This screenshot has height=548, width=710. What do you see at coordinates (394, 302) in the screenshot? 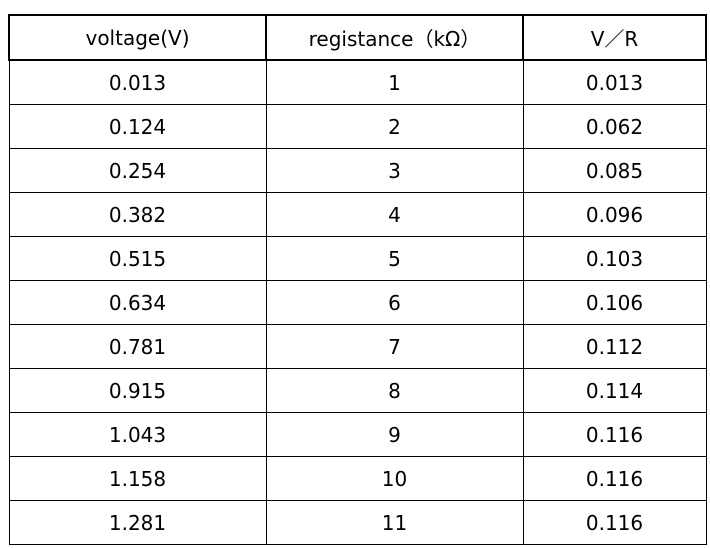
I see `table-cell: 6` at bounding box center [394, 302].